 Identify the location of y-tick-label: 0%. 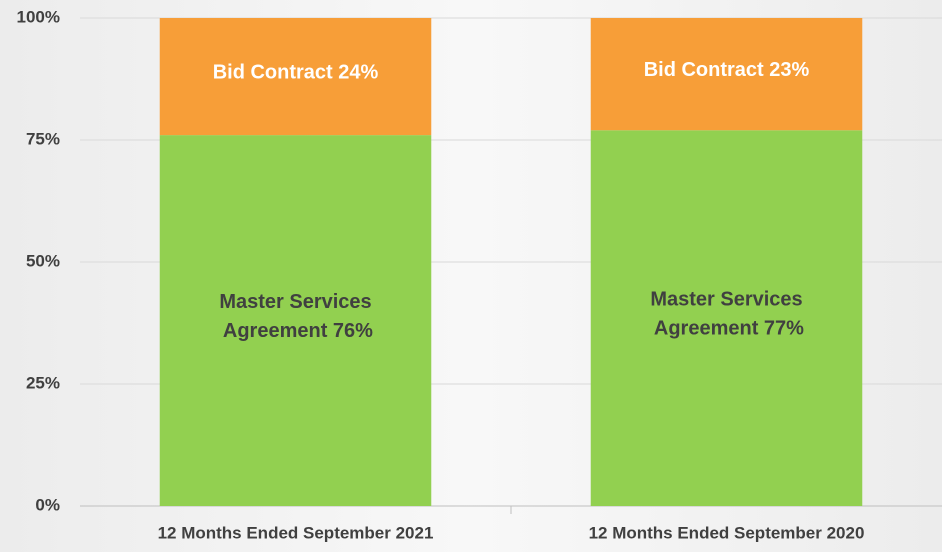
(47, 504).